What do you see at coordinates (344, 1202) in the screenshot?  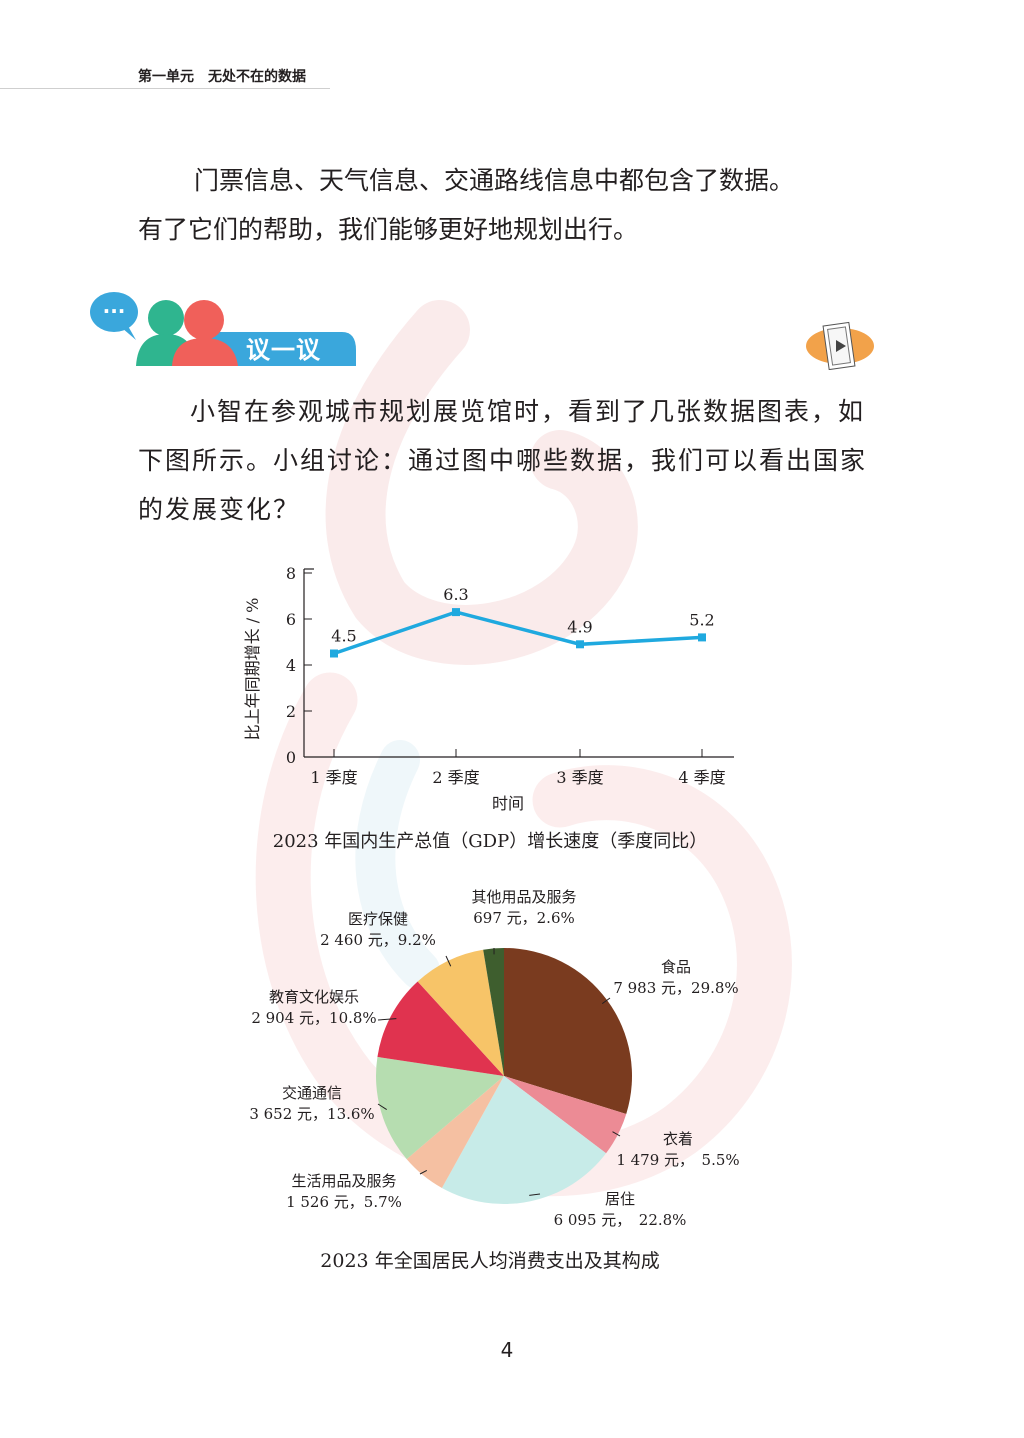 I see `slice-value-label: 1 526 元，5.7%` at bounding box center [344, 1202].